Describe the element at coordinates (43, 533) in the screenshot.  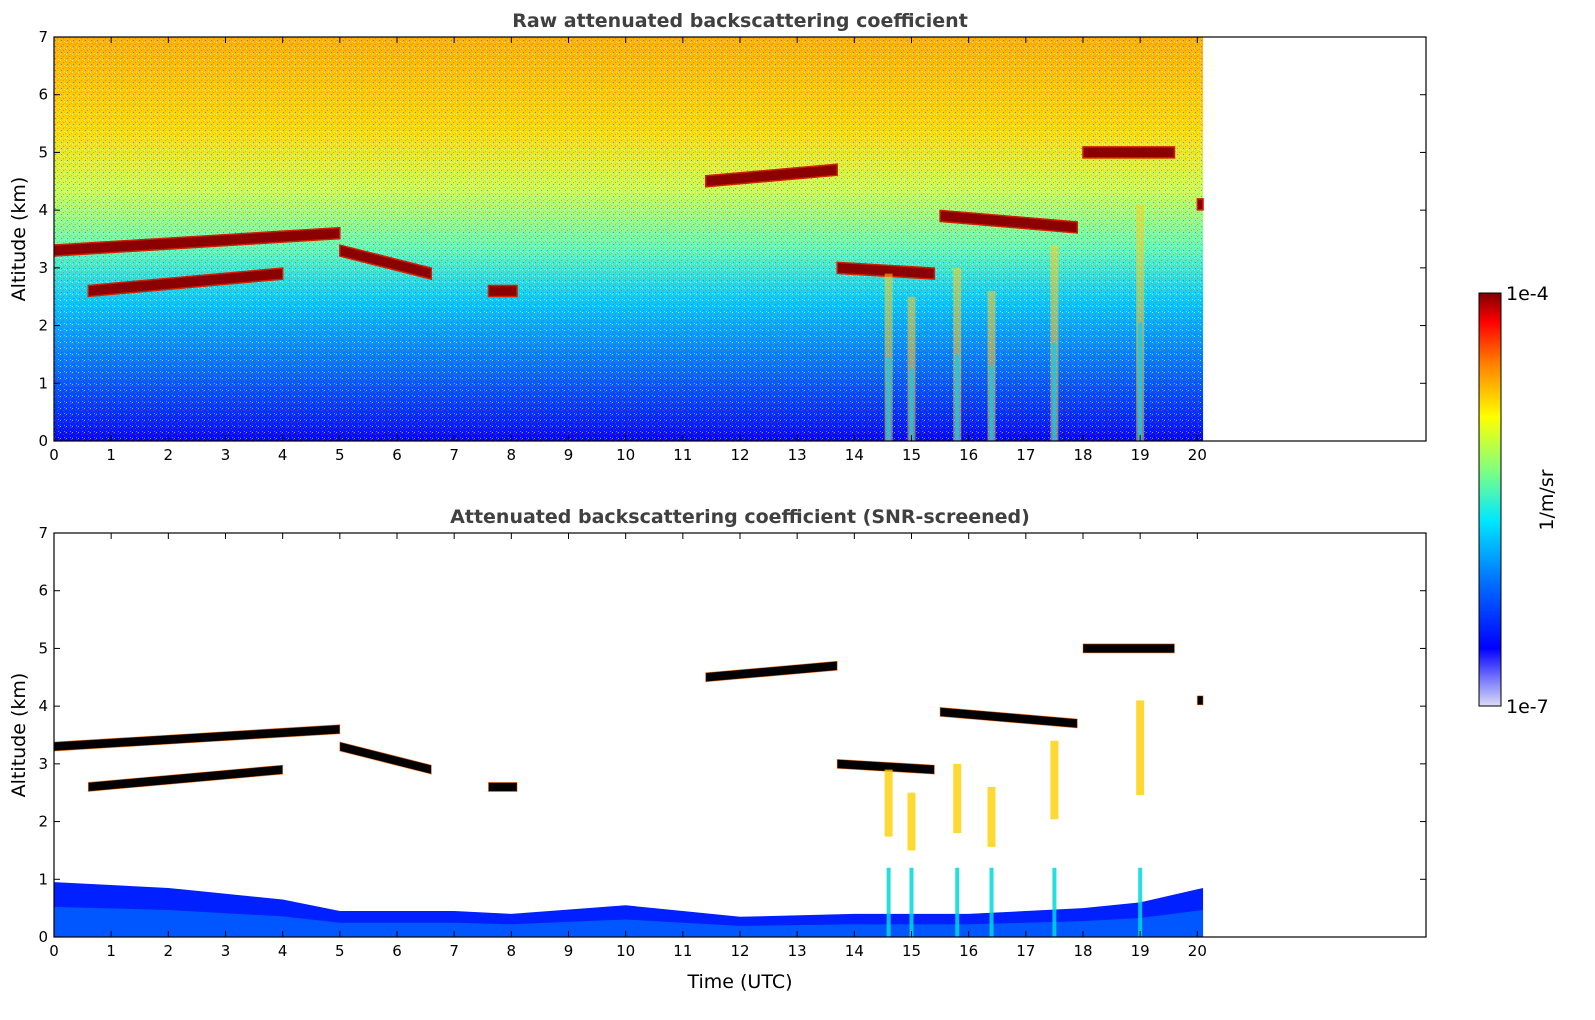
I see `y-tick-label: 7` at that location.